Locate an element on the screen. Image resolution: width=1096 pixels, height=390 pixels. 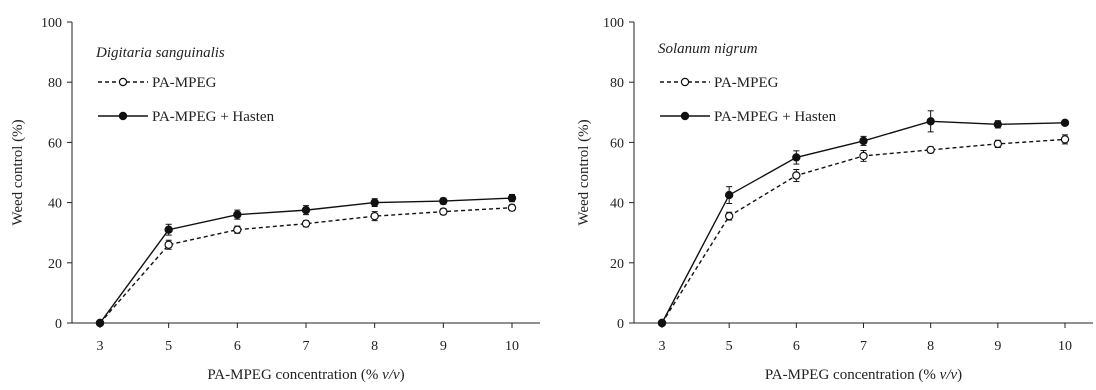
species-annotation: Solanum nigrum is located at coordinates (708, 49).